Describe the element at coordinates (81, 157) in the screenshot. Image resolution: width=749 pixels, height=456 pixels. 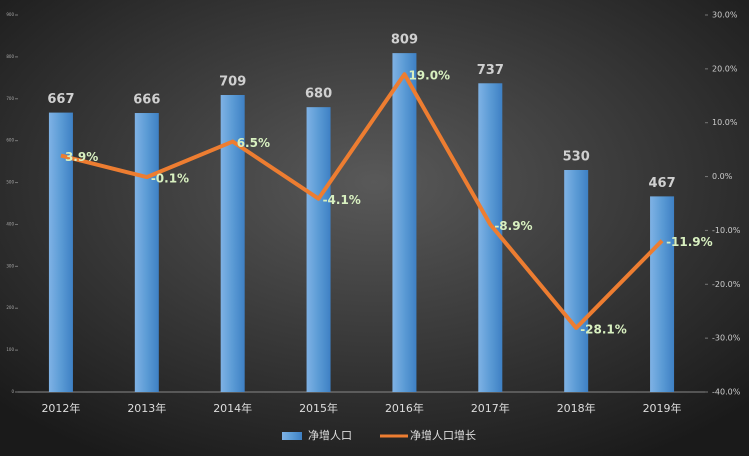
I see `line-value-label: 3.9%` at that location.